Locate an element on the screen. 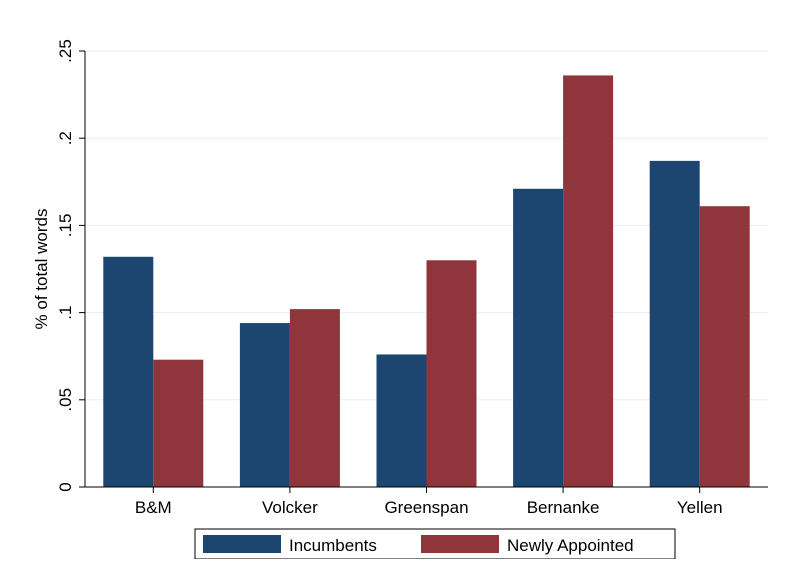 The height and width of the screenshot is (564, 790). y-tick-label: .1 is located at coordinates (65, 313).